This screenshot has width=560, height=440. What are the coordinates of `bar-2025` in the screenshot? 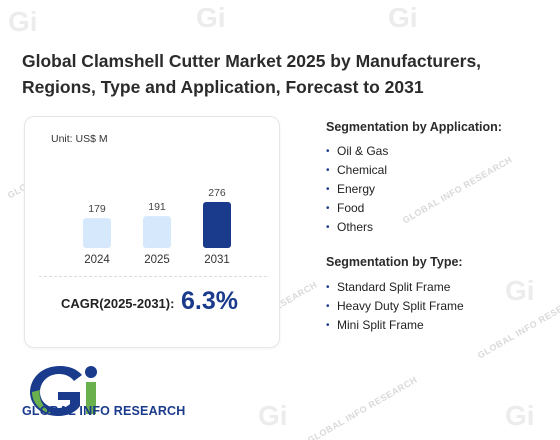 It's located at (157, 232).